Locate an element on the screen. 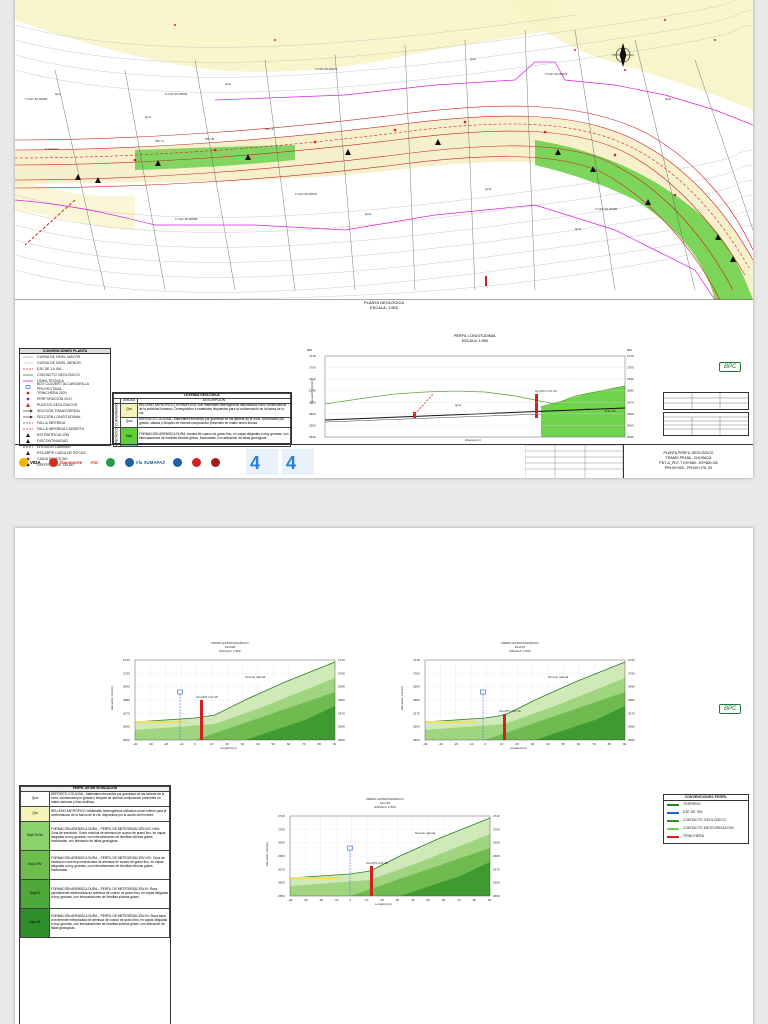 The width and height of the screenshot is (768, 1024). section-station: K9+600 is located at coordinates (230, 647).